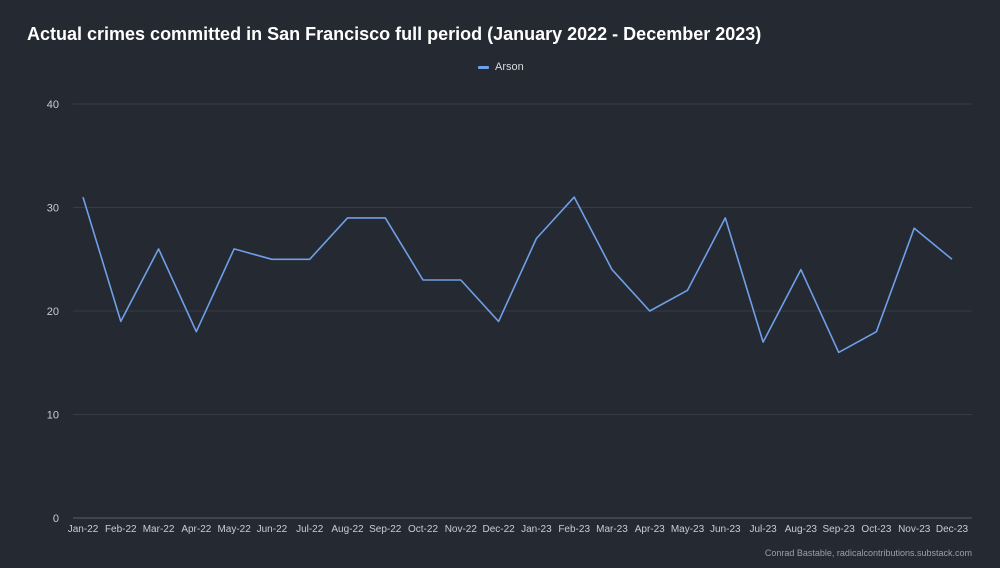  What do you see at coordinates (423, 529) in the screenshot?
I see `x-tick-label: Oct-22` at bounding box center [423, 529].